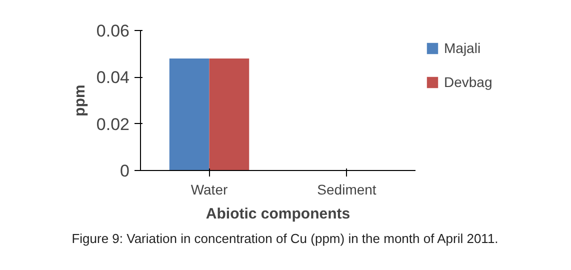 The height and width of the screenshot is (270, 571). I want to click on y-axis-title: ppm, so click(79, 100).